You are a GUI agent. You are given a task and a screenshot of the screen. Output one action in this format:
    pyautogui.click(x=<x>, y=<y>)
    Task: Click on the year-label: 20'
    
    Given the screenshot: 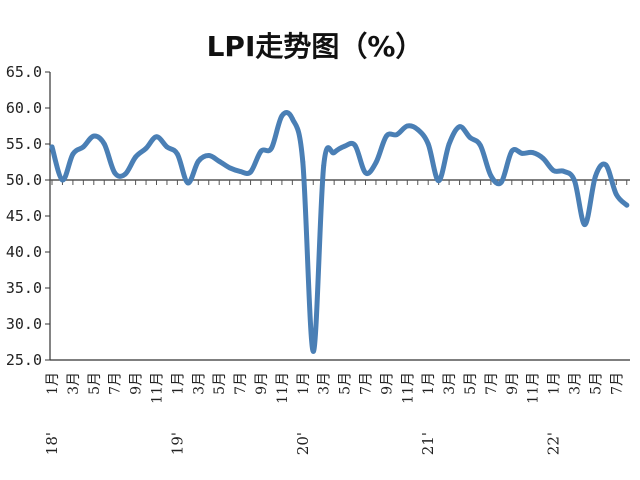 What is the action you would take?
    pyautogui.click(x=303, y=443)
    